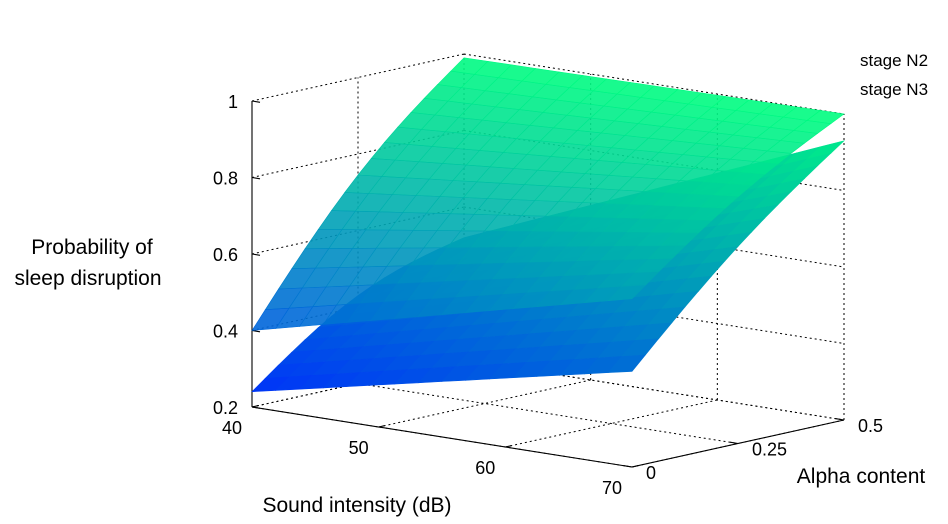 The image size is (948, 524). Describe the element at coordinates (232, 428) in the screenshot. I see `x-tick-label: 40` at that location.